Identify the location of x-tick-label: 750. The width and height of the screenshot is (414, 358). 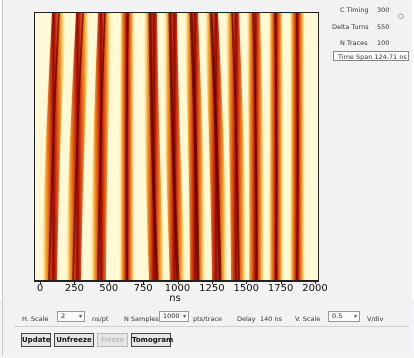
(143, 288).